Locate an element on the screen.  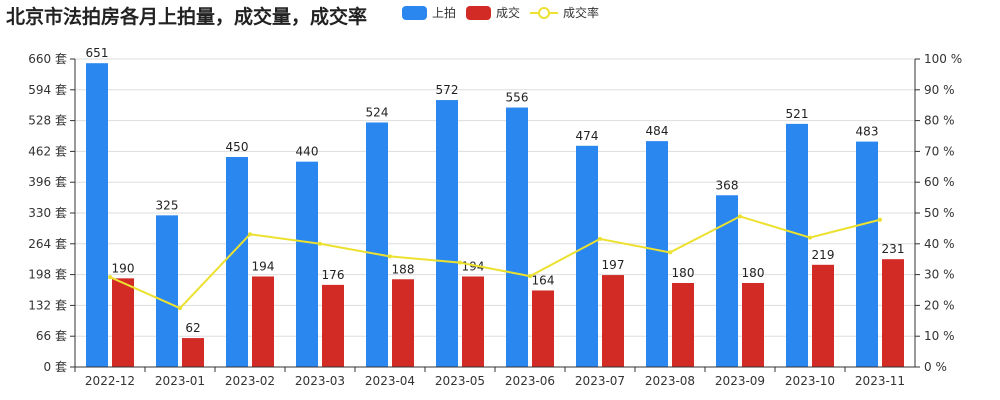
x-tick-label: 2023-07 is located at coordinates (600, 381).